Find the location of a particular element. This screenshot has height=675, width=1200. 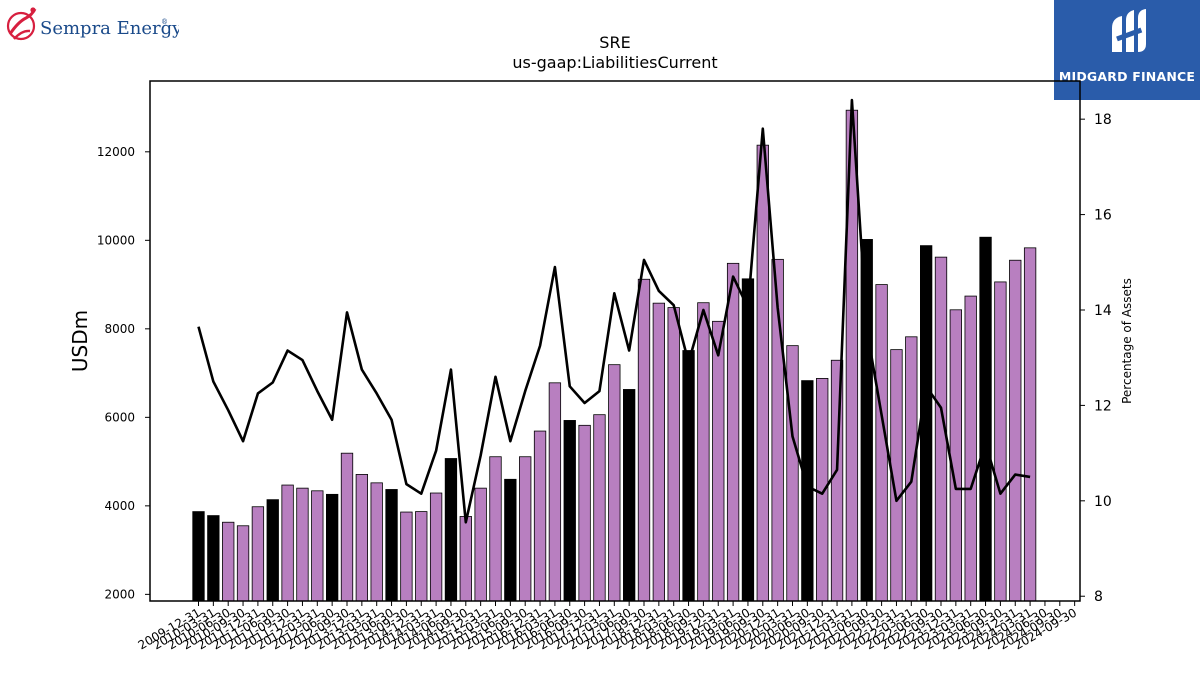

left-axis-ticks: 2000 4000 6000 8000 10000 12000 is located at coordinates (123, 373).